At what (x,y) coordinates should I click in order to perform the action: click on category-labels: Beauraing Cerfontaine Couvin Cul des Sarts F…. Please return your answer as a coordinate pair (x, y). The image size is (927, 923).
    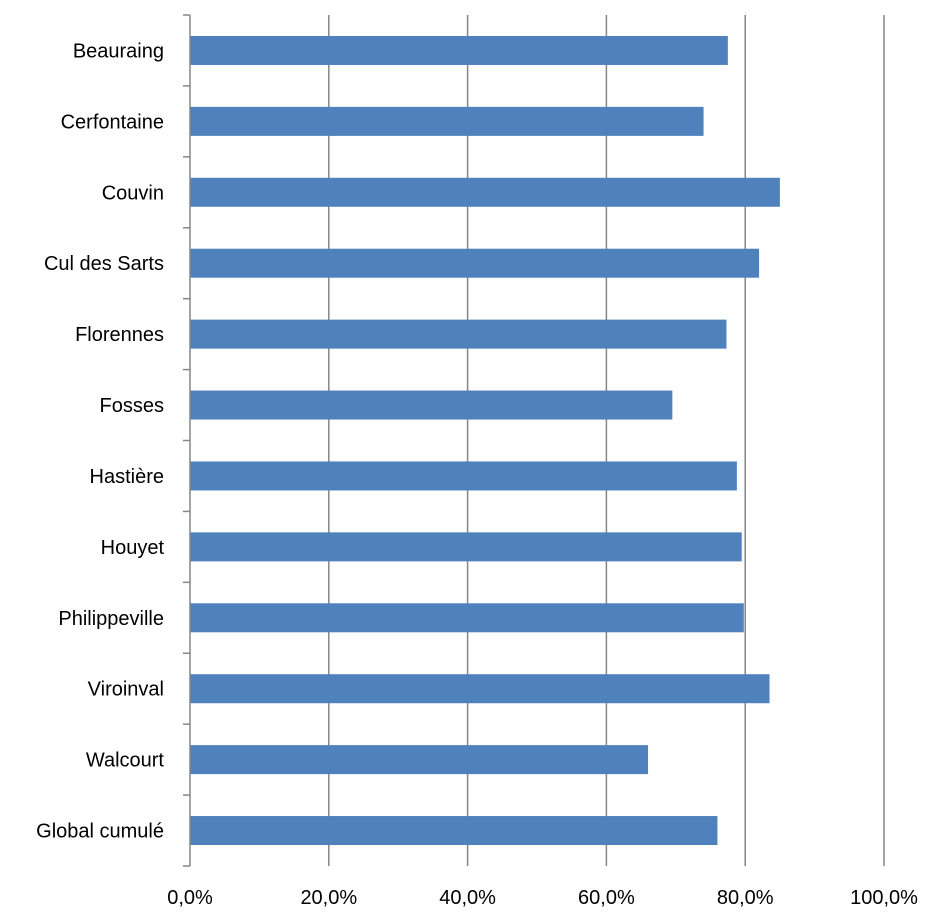
    Looking at the image, I should click on (100, 441).